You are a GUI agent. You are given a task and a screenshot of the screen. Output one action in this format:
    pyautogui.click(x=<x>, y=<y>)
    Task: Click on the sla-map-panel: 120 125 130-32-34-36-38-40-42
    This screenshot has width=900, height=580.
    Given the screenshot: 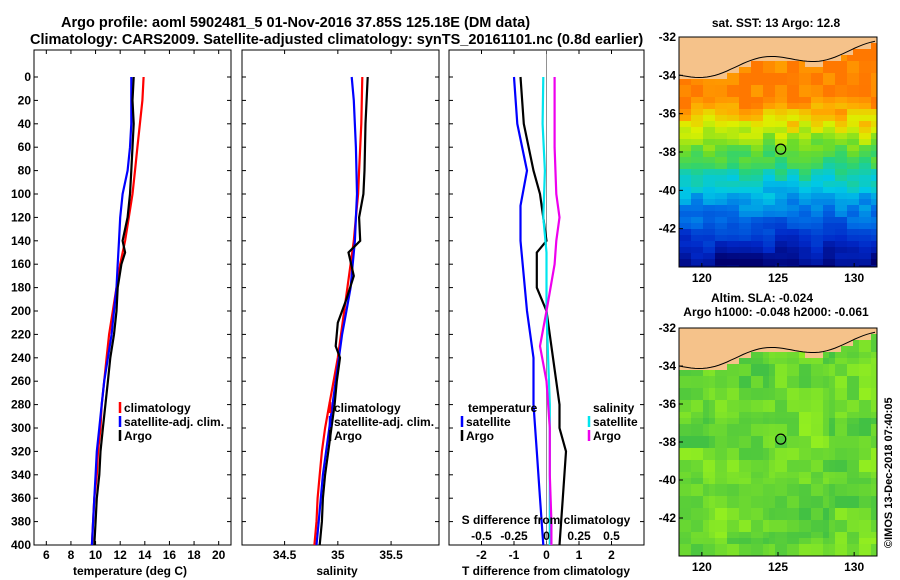 What is the action you would take?
    pyautogui.click(x=768, y=447)
    